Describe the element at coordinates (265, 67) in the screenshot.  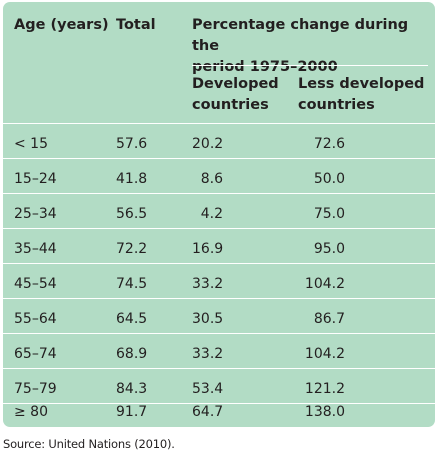
I see `header-percentage-change-line2: period 1975–2000` at that location.